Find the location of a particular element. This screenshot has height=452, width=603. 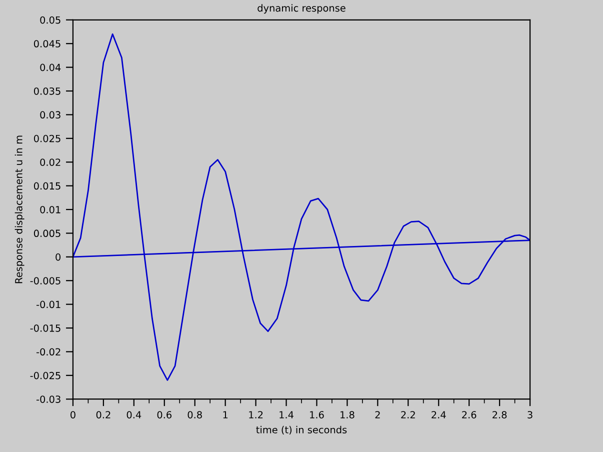

y-tick-label: 0.045 is located at coordinates (47, 44).